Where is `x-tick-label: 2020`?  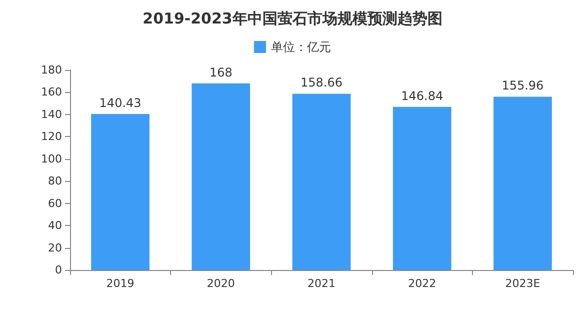 x-tick-label: 2020 is located at coordinates (220, 283).